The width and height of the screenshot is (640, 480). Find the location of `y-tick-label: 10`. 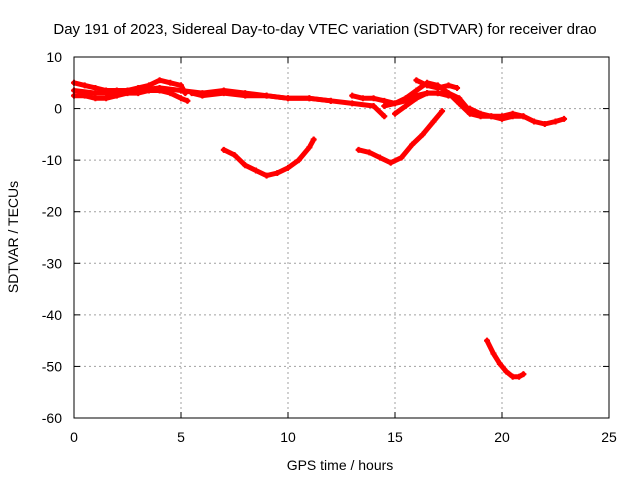

y-tick-label: 10 is located at coordinates (54, 57).